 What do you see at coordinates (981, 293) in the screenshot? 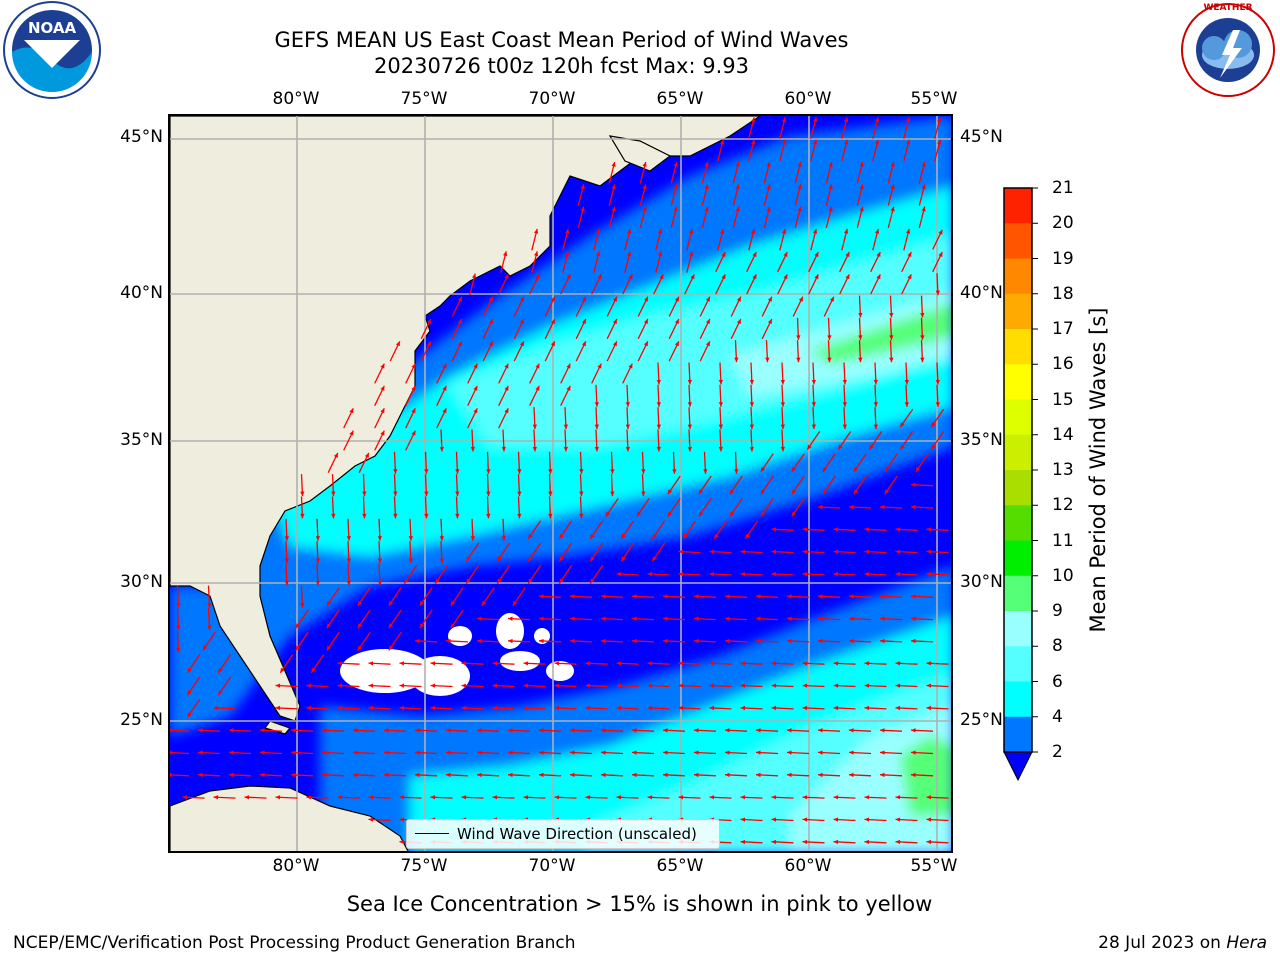
I see `lat-tick-right: 40°N` at bounding box center [981, 293].